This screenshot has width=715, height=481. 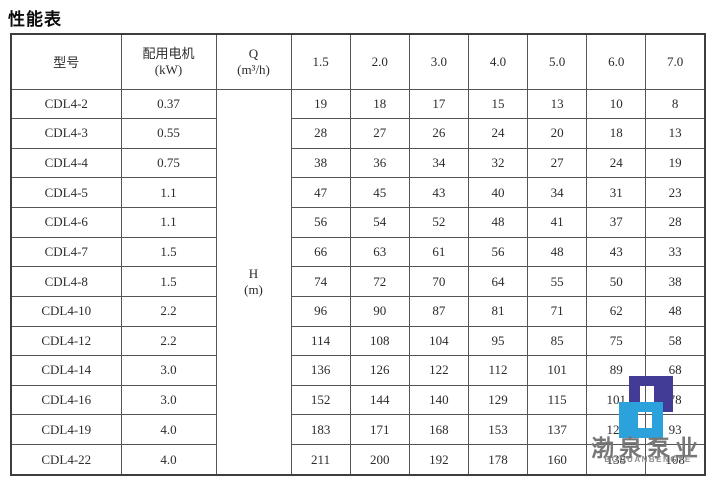 What do you see at coordinates (168, 341) in the screenshot?
I see `power-cell: 2.2` at bounding box center [168, 341].